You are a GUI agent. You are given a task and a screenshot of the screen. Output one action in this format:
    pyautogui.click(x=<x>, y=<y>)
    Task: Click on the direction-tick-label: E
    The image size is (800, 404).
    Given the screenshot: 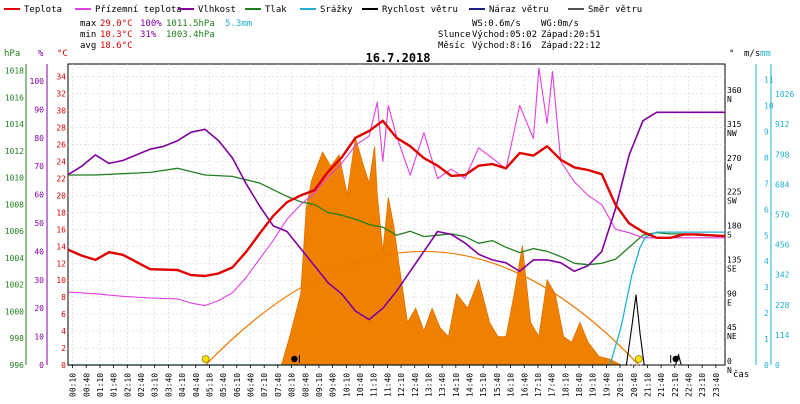 What is the action you would take?
    pyautogui.click(x=729, y=302)
    